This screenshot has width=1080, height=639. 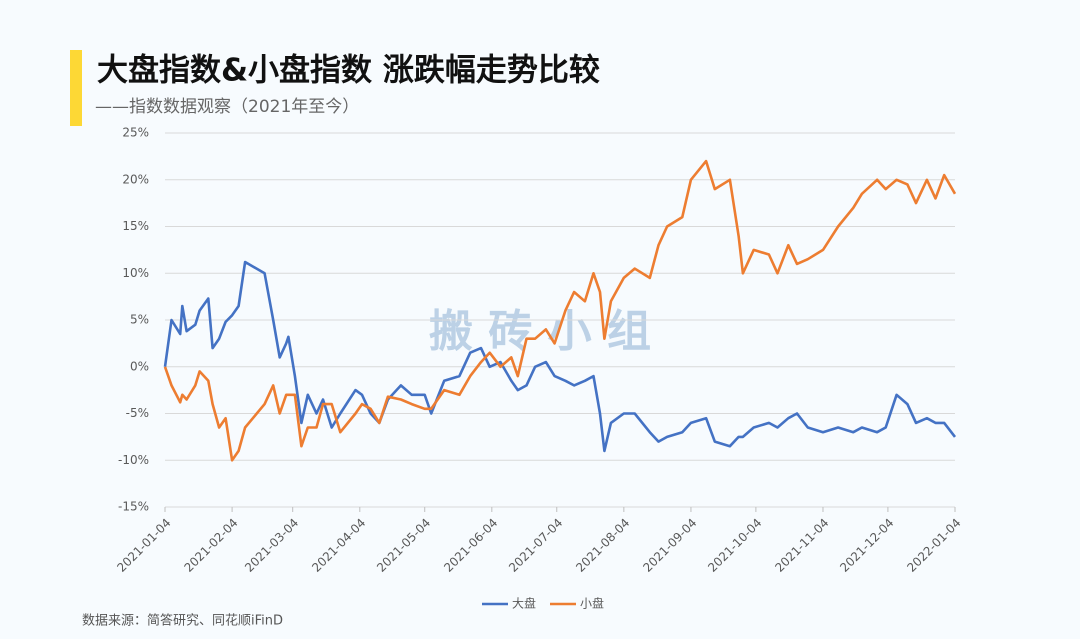 I want to click on legend-label: 小盘, so click(x=592, y=603).